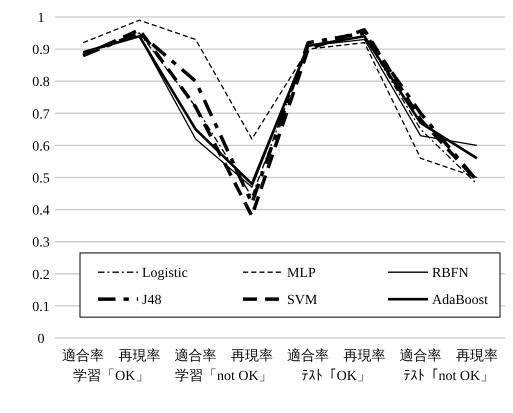 This screenshot has width=513, height=413. Describe the element at coordinates (111, 376) in the screenshot. I see `text: 学習「OK」` at that location.